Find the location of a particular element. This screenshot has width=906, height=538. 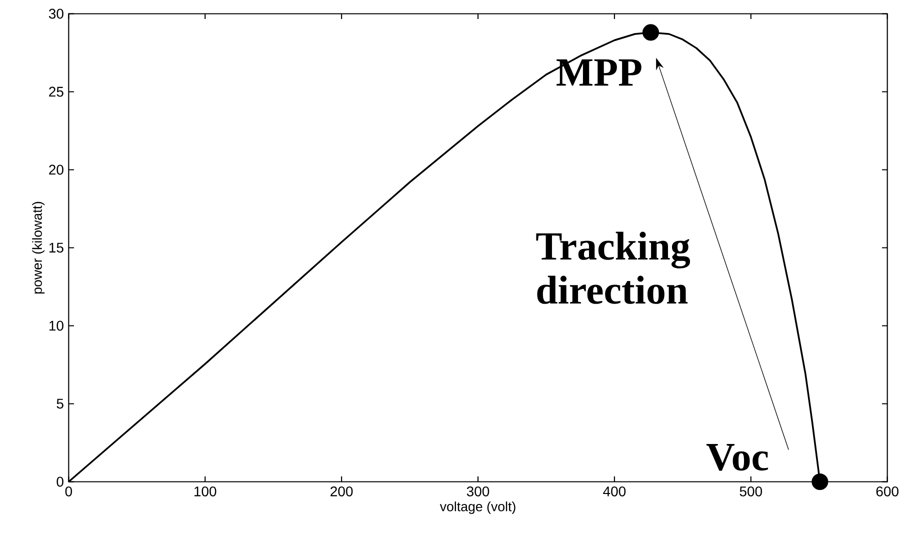

x-tick-label: 0 is located at coordinates (68, 491).